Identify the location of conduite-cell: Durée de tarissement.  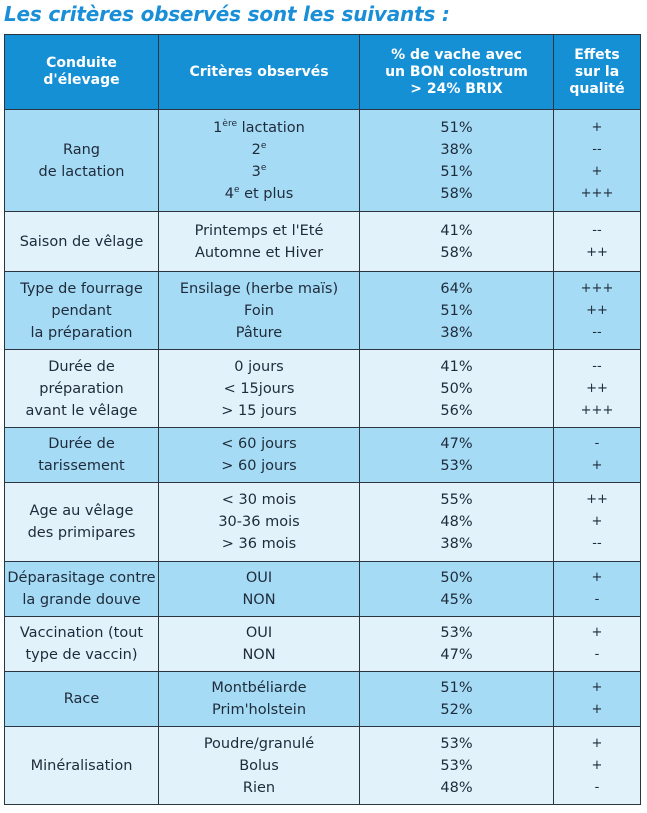
(81, 455).